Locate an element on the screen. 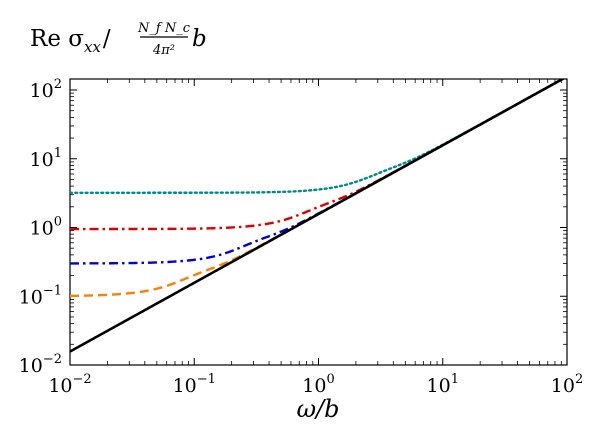 The height and width of the screenshot is (439, 593). title-suffix: b is located at coordinates (199, 39).